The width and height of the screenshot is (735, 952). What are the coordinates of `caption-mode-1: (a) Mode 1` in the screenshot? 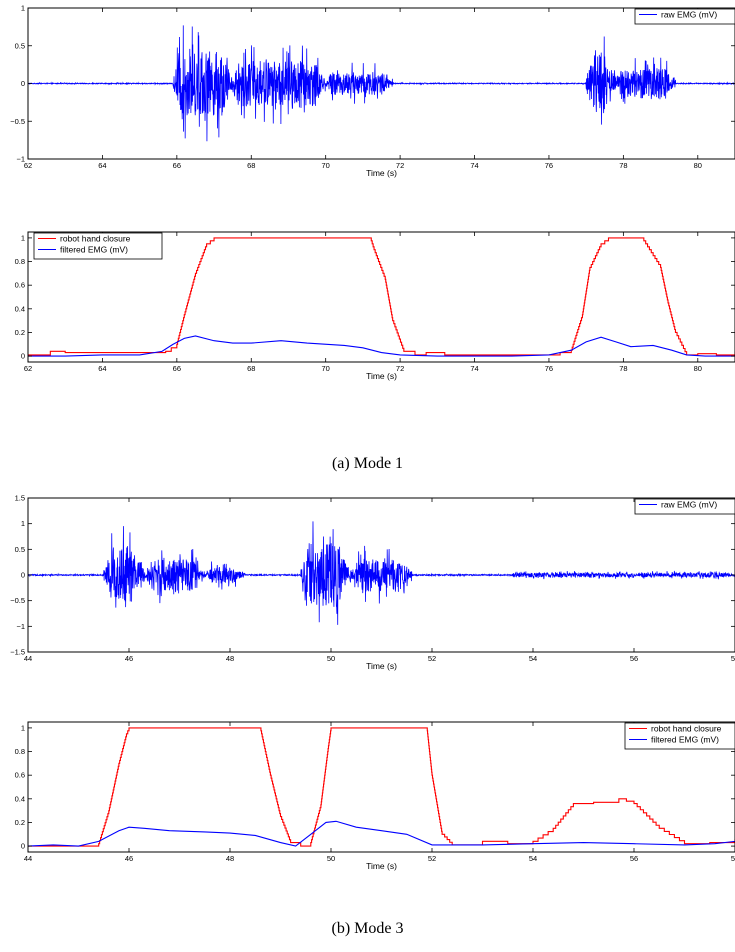 It's located at (367, 463).